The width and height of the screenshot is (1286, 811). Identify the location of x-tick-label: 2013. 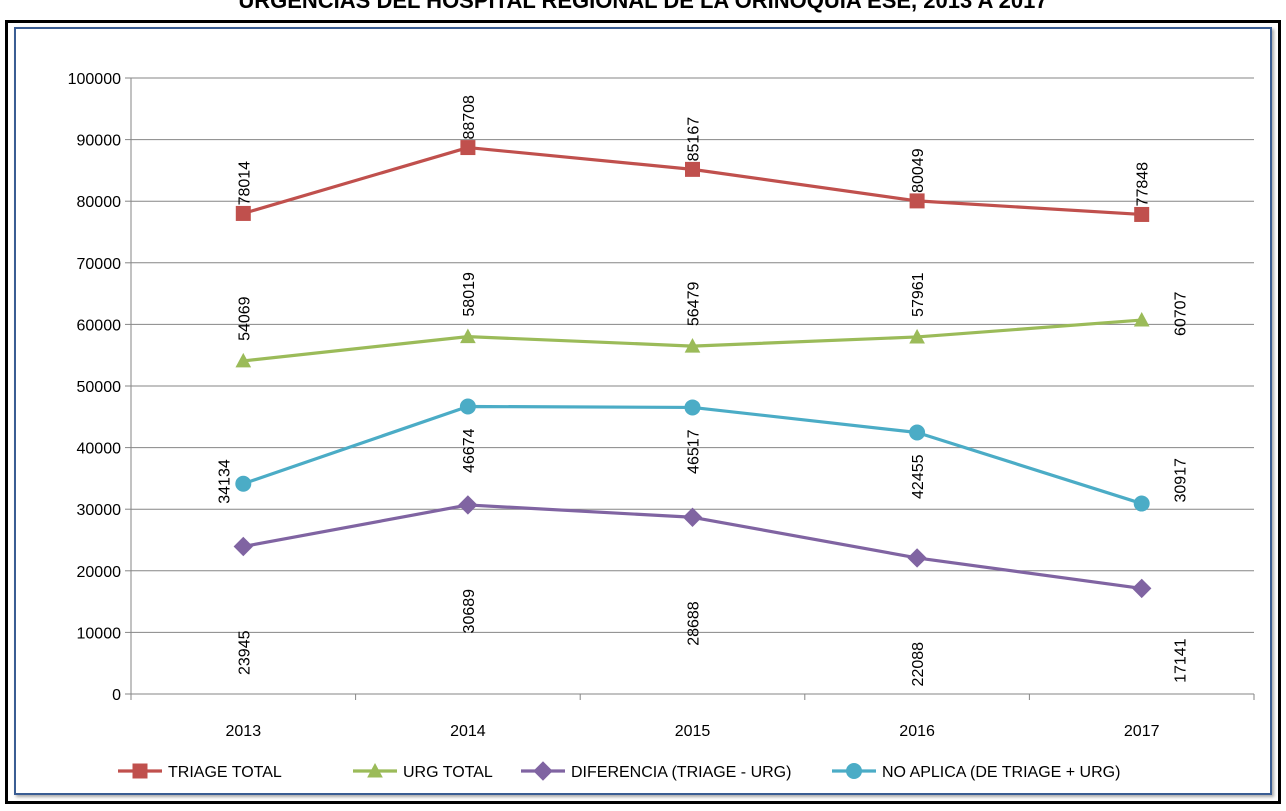
(244, 731).